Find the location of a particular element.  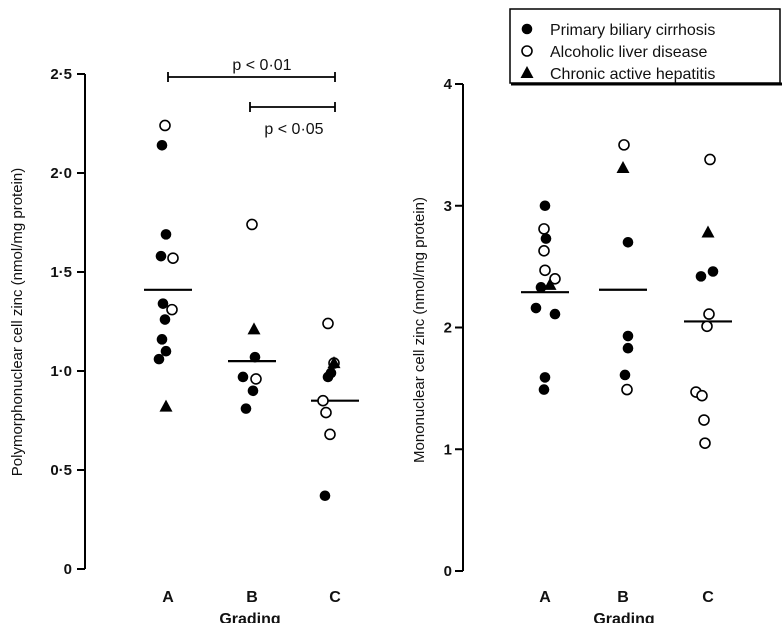

left-y-tick-label: 2·5 is located at coordinates (61, 74).